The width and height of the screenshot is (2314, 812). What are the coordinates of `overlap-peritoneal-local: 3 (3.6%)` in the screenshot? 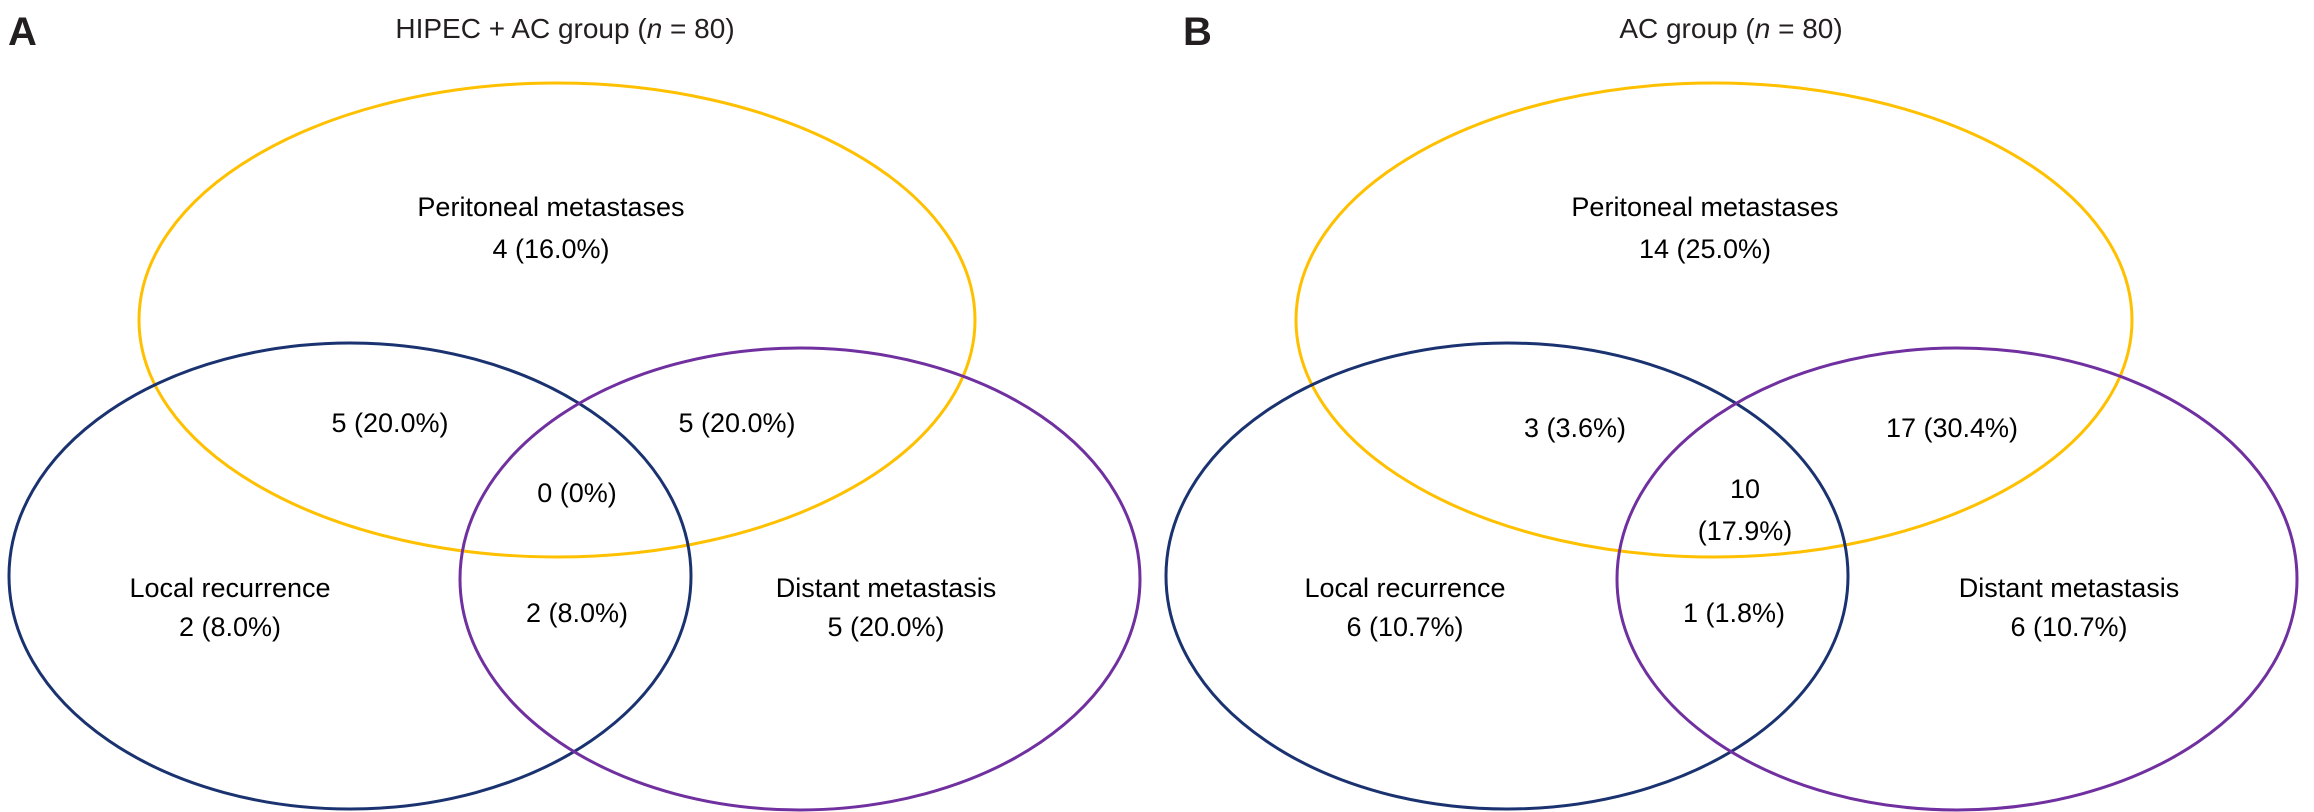 It's located at (1575, 428).